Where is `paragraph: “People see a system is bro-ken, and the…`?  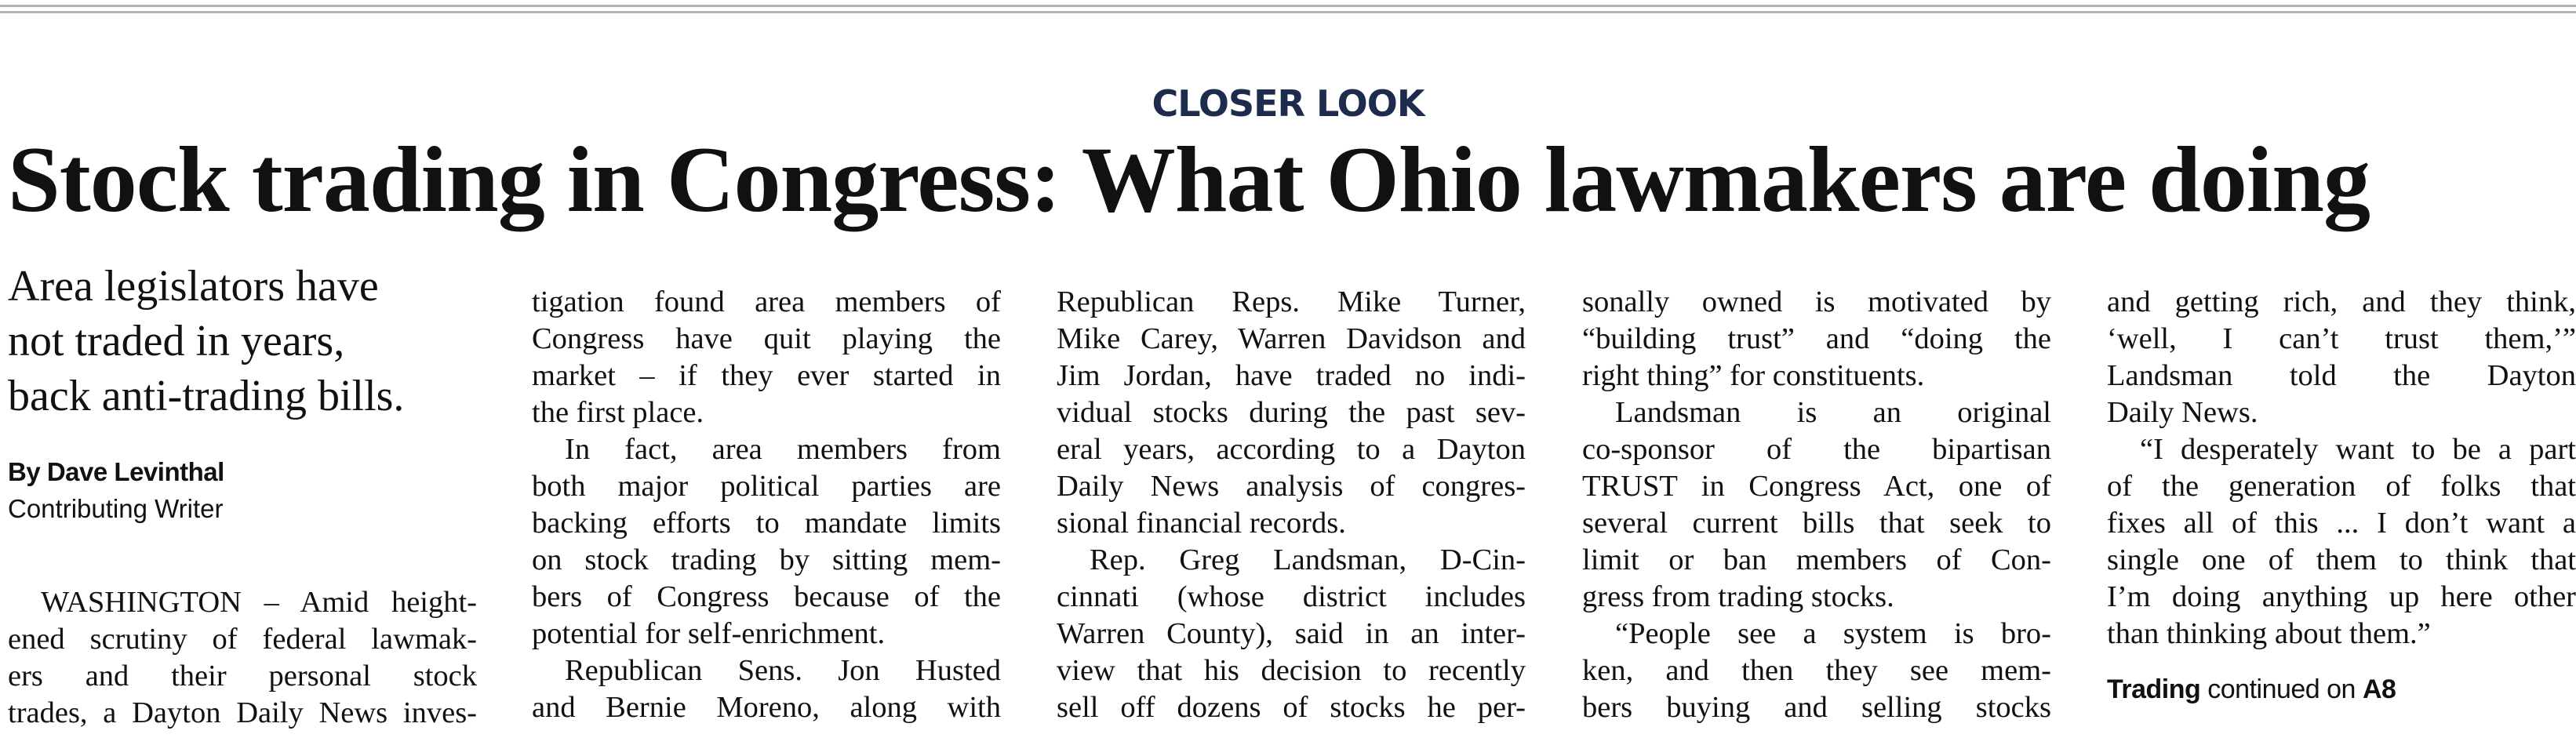
paragraph: “People see a system is bro-ken, and the… is located at coordinates (1817, 671).